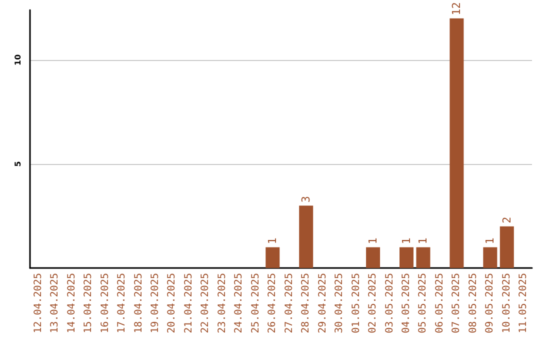  Describe the element at coordinates (272, 303) in the screenshot. I see `x-tick-label: 26.04.2025` at that location.